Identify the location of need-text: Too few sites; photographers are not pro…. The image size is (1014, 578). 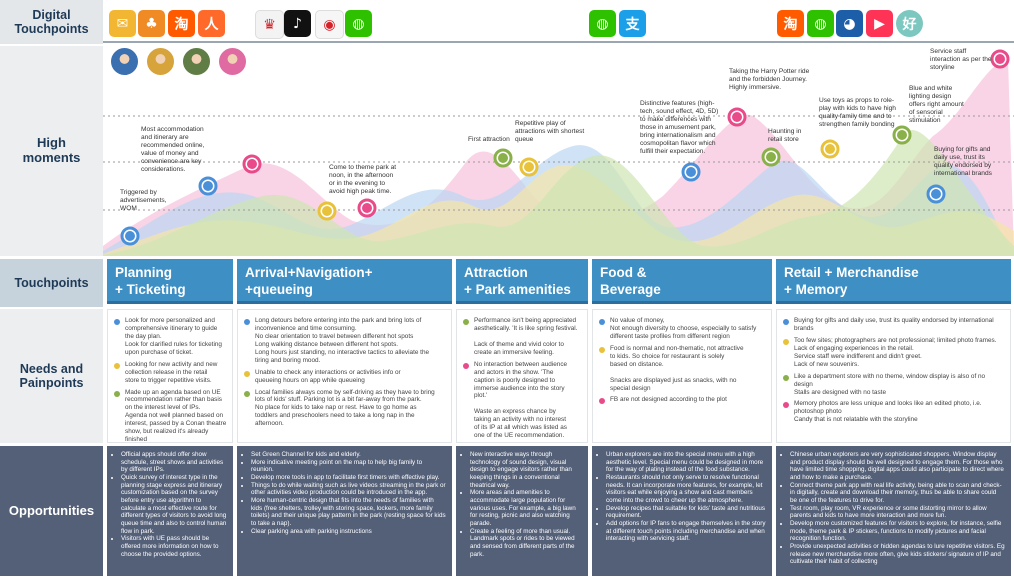
(895, 352).